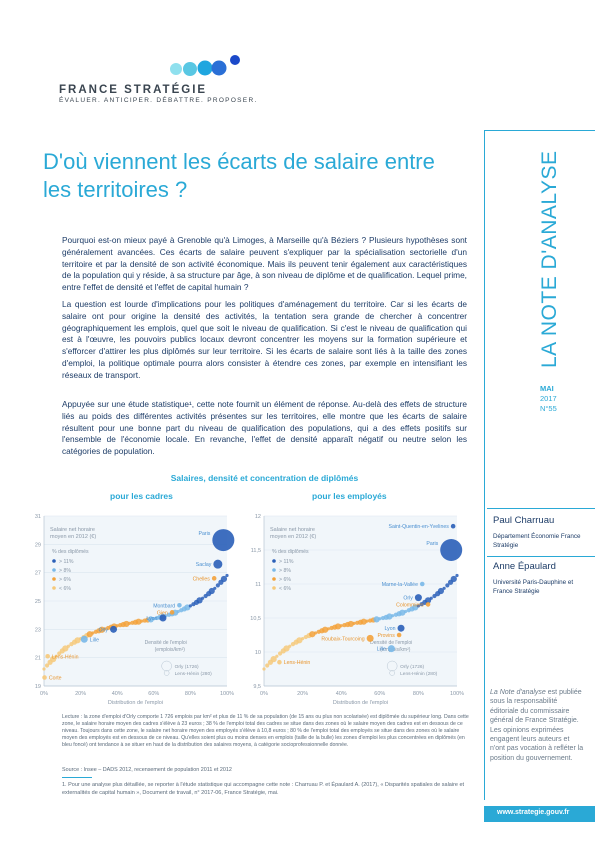  I want to click on footnote-rule, so click(77, 777).